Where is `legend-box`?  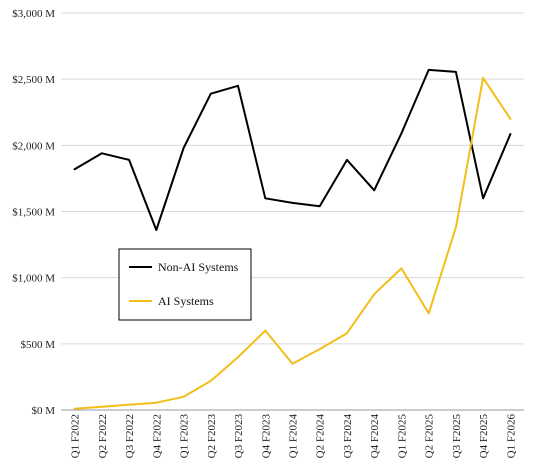
legend-box is located at coordinates (185, 284).